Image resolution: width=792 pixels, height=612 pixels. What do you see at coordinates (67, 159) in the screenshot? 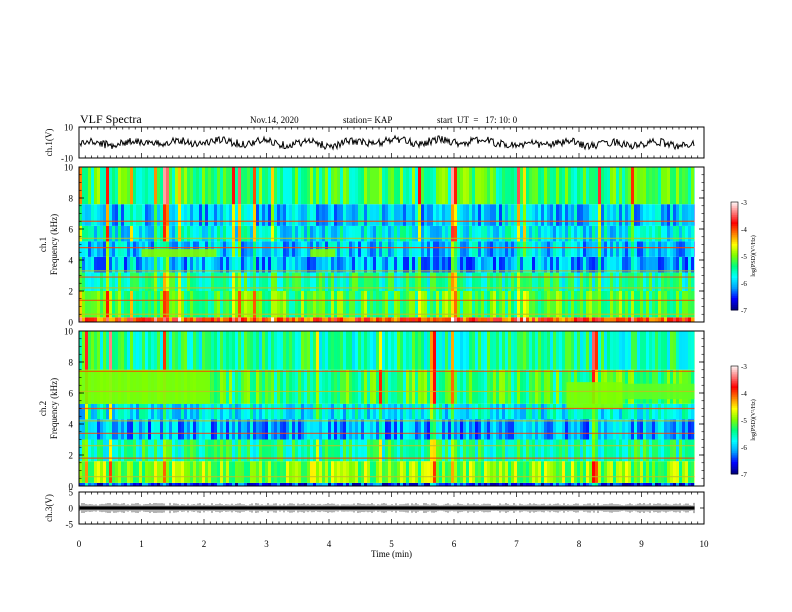
I see `y-tick-label: -10` at bounding box center [67, 159].